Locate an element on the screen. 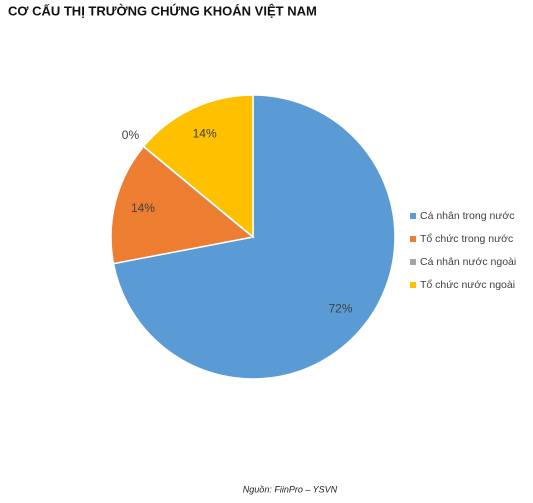 The image size is (533, 503). legend-label: Cá nhân trong nước is located at coordinates (467, 216).